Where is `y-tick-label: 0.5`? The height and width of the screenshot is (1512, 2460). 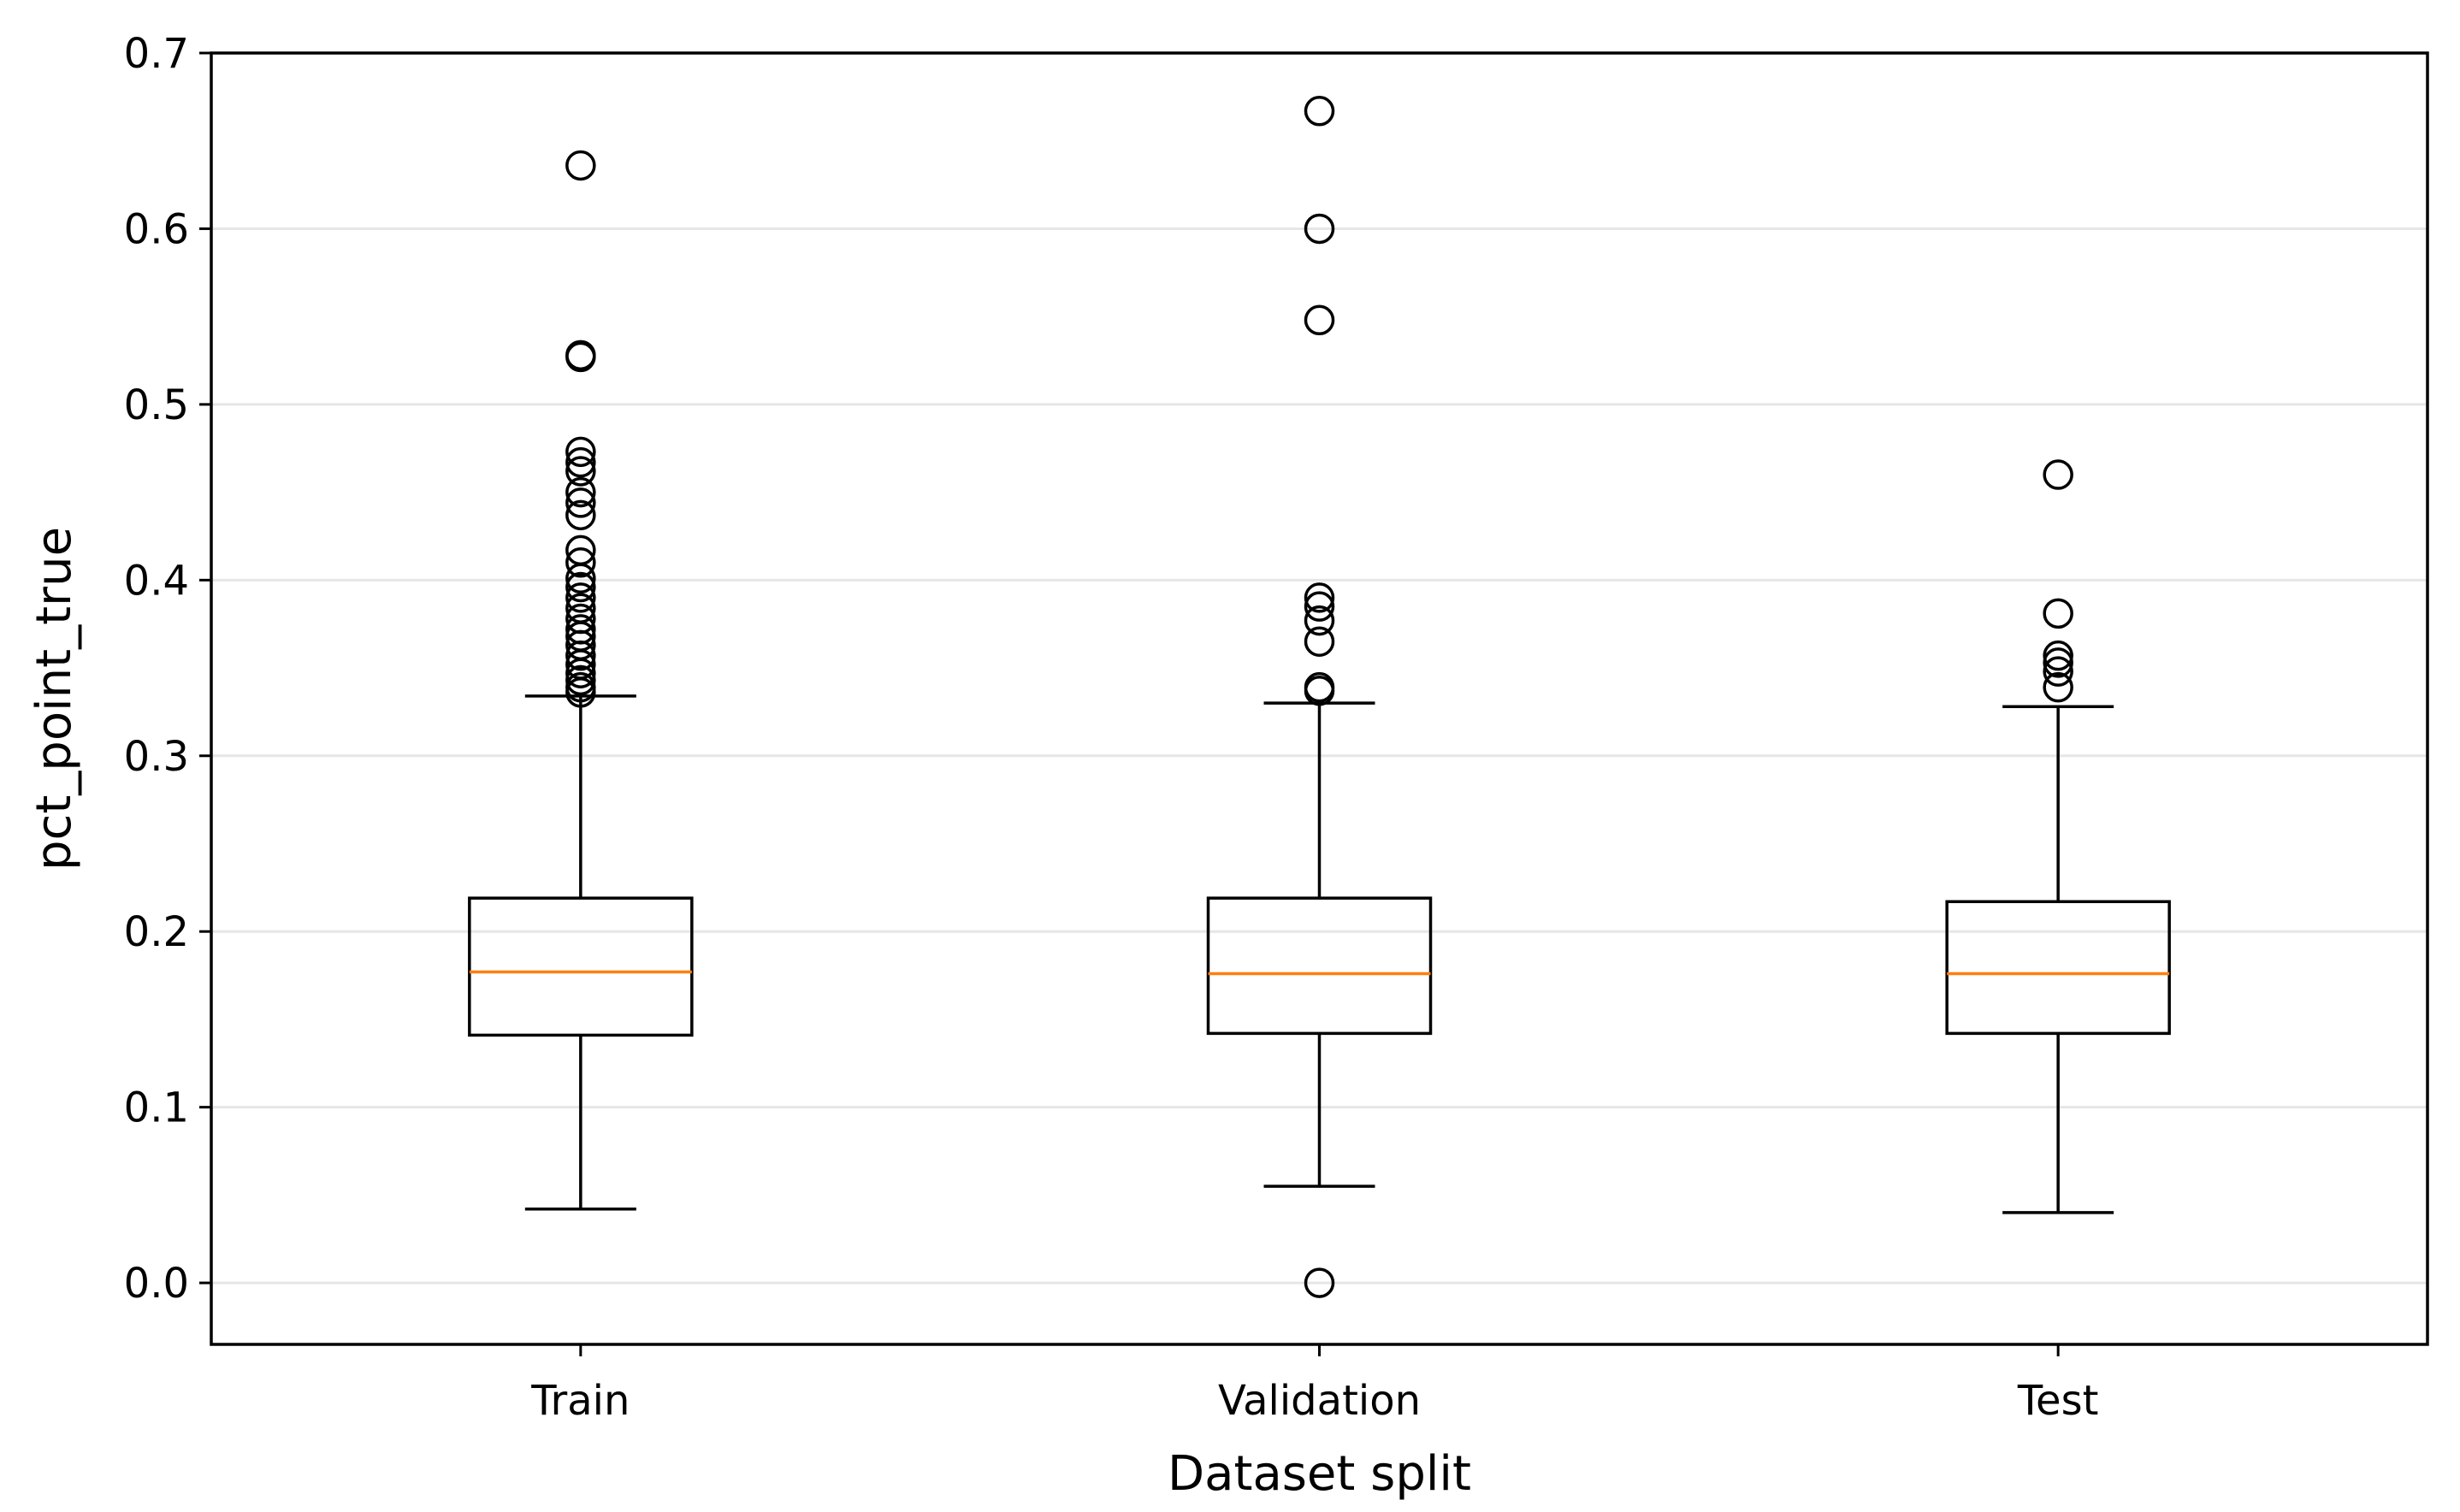 y-tick-label: 0.5 is located at coordinates (156, 405).